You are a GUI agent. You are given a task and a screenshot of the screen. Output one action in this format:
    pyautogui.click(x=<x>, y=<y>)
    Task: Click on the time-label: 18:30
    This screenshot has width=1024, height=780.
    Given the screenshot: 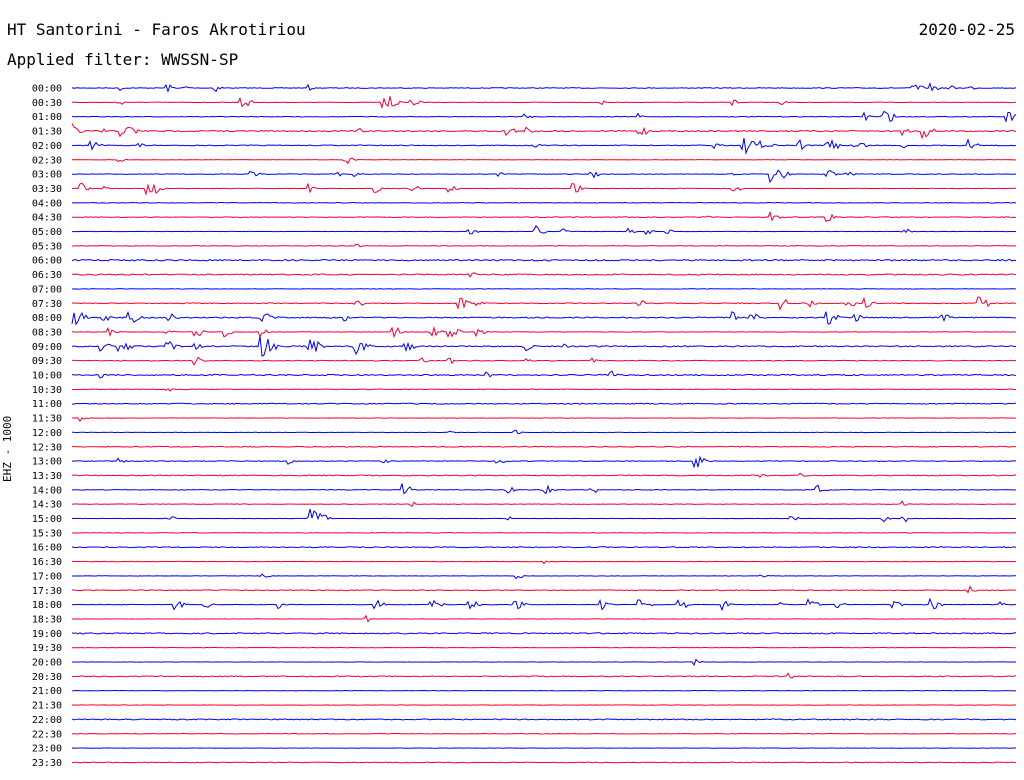 What is the action you would take?
    pyautogui.click(x=47, y=619)
    